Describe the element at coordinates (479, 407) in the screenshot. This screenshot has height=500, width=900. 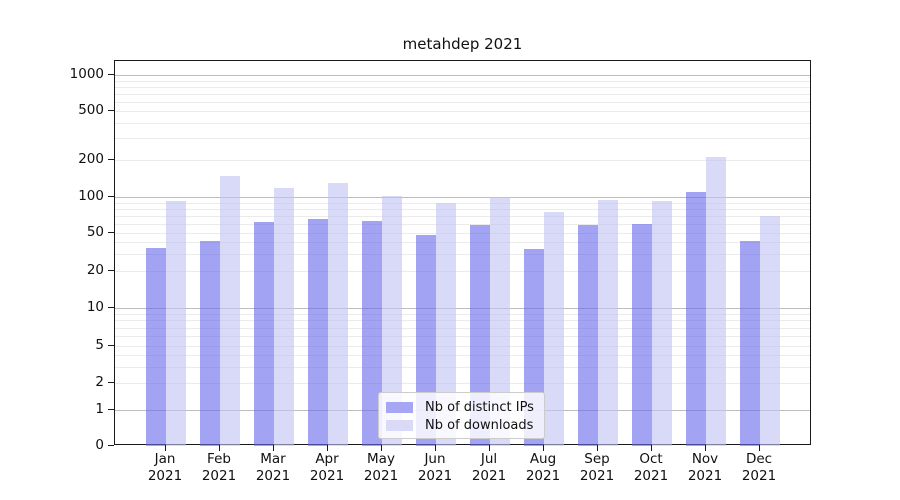
I see `legend-label: Nb of distinct IPs` at that location.